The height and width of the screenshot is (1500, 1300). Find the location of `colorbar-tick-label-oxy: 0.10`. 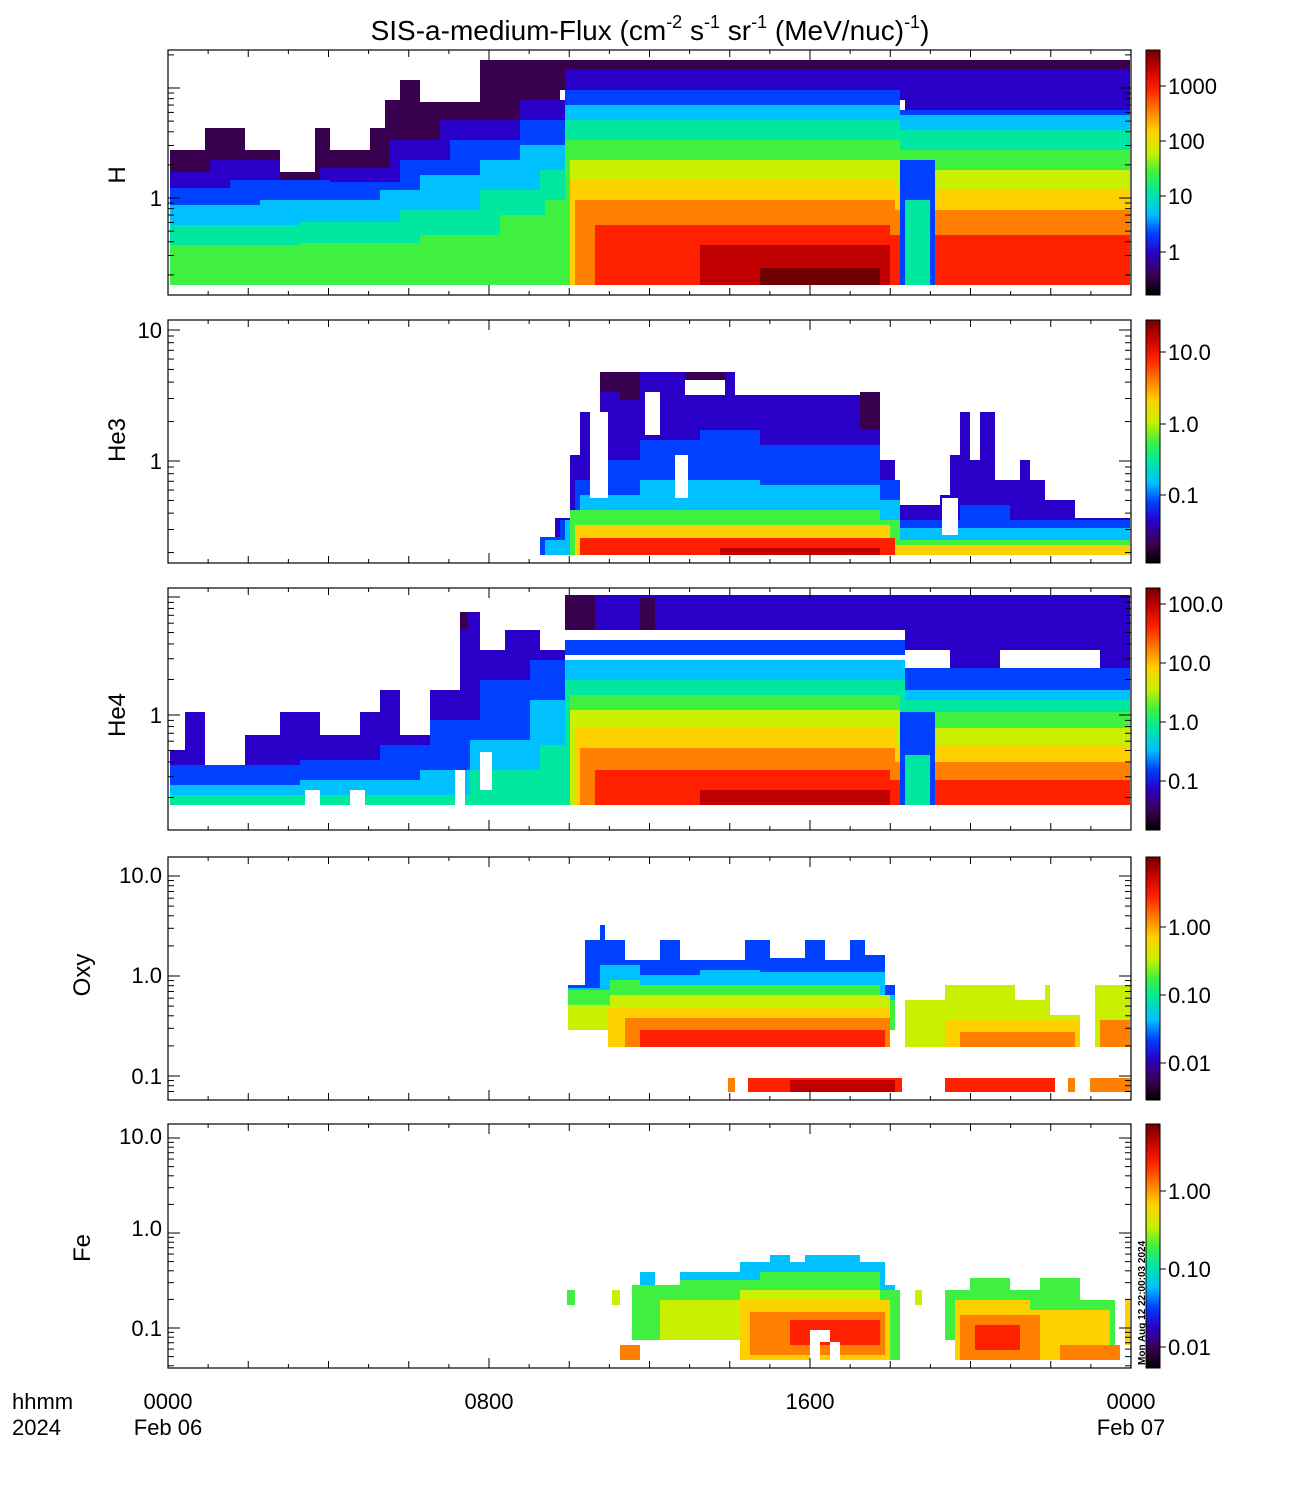

colorbar-tick-label-oxy: 0.10 is located at coordinates (1189, 995).